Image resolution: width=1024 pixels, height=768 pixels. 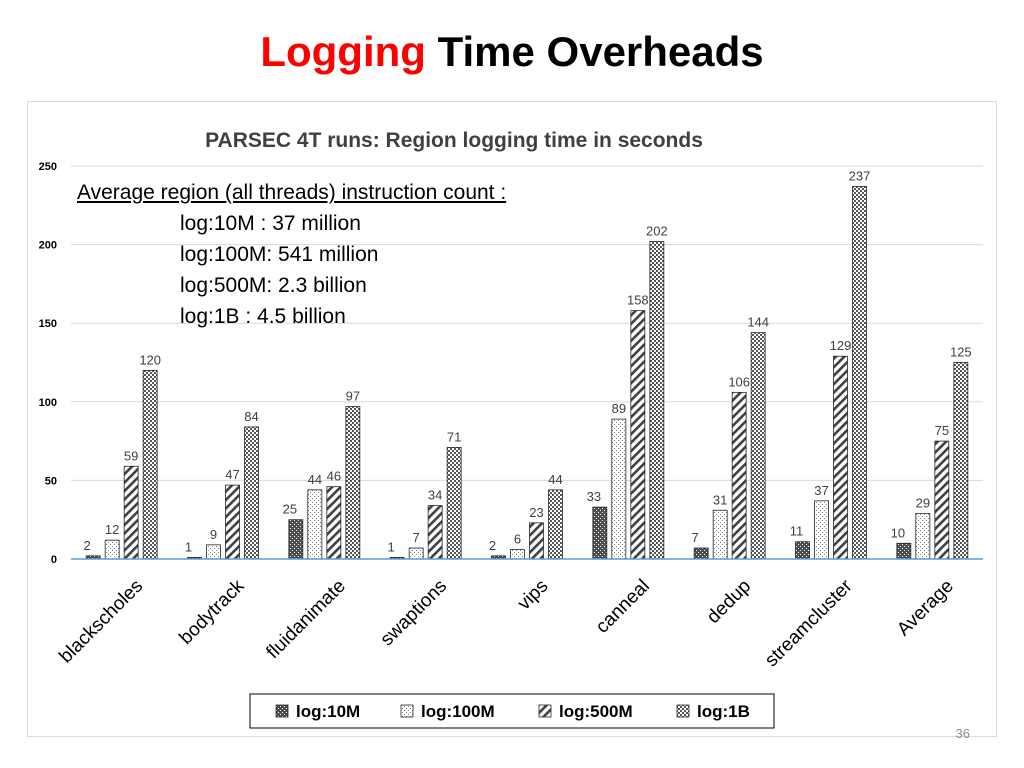 I want to click on annotation-line: log:10M : 37 million, so click(x=270, y=223).